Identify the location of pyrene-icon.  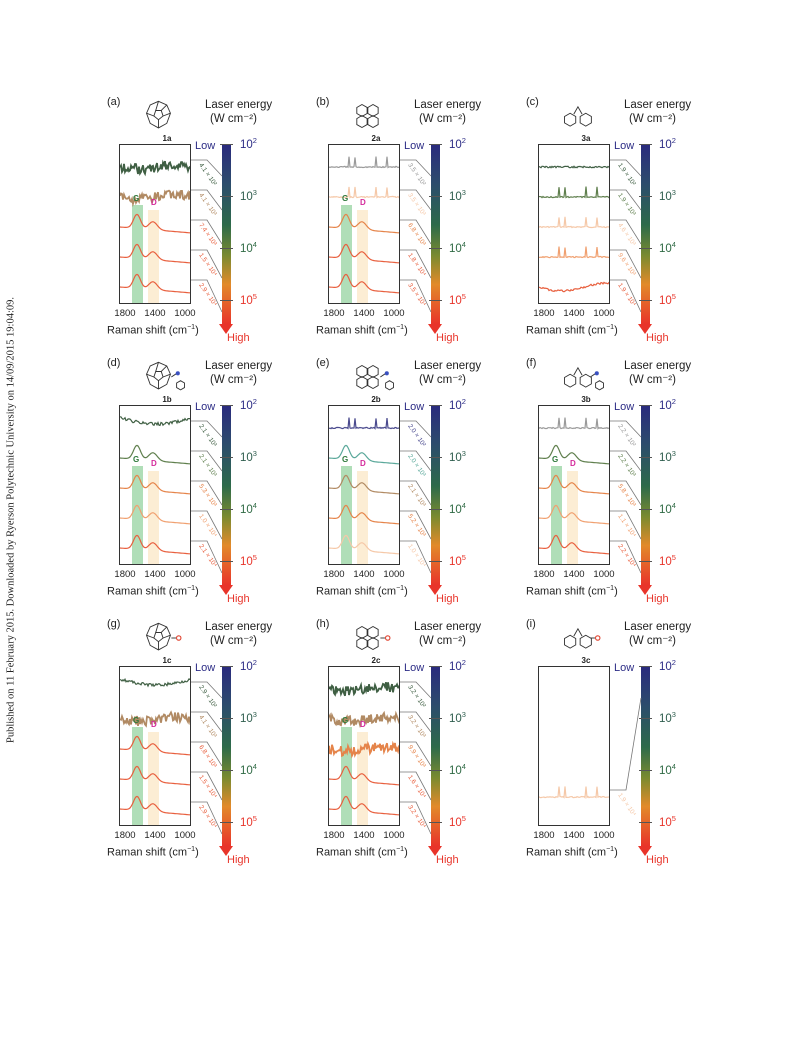
(367, 116).